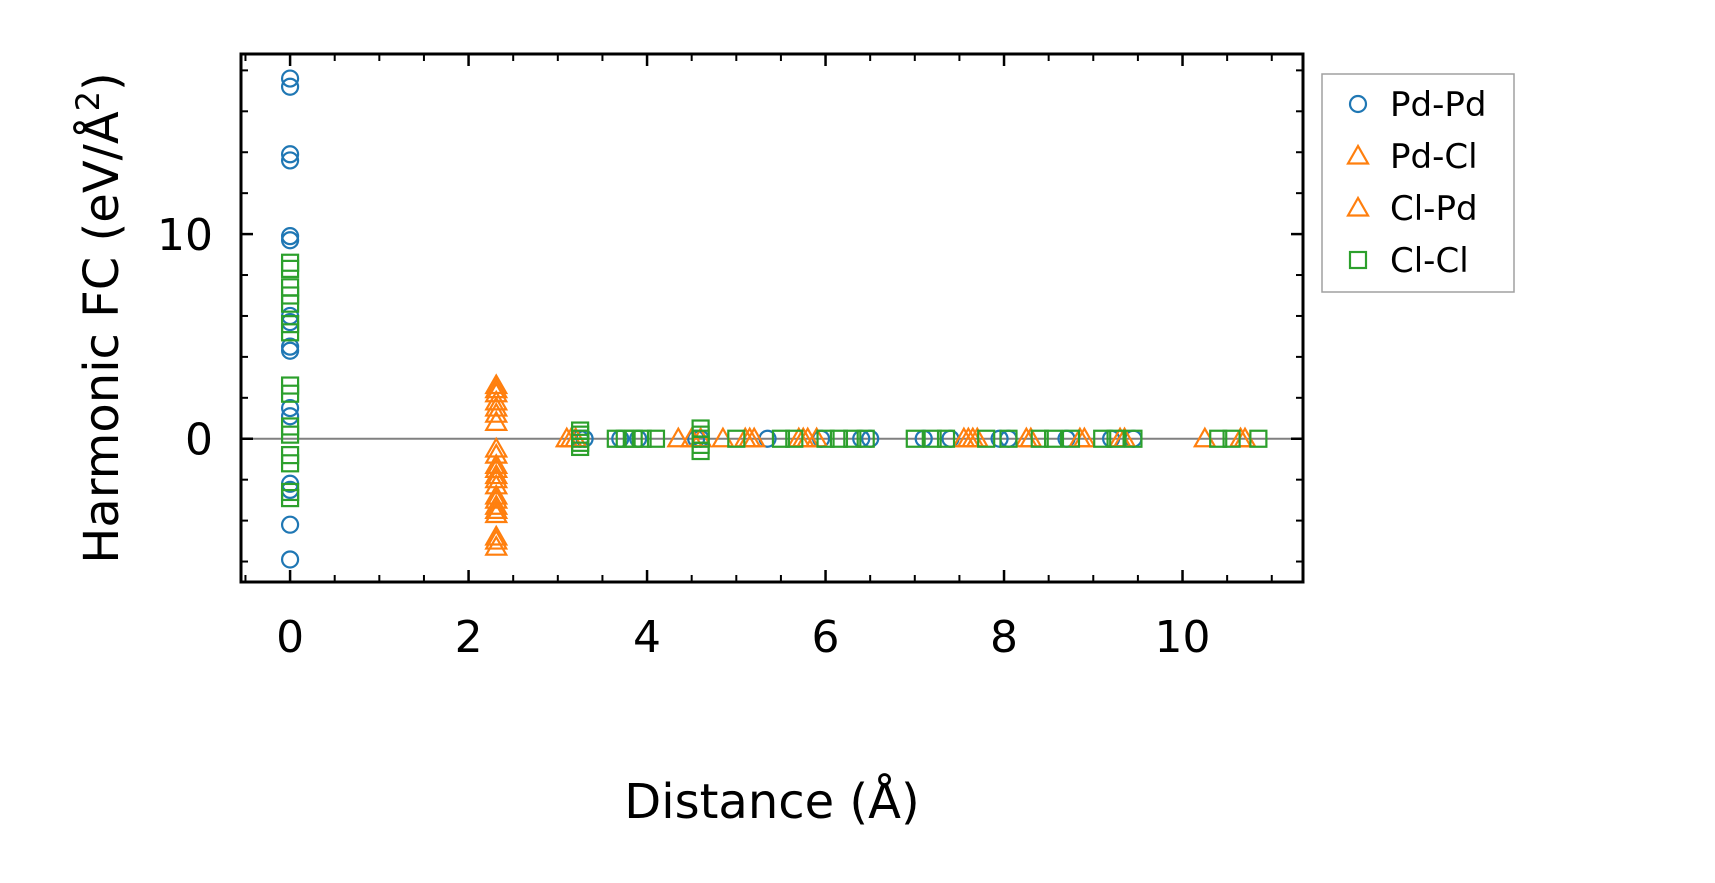 This screenshot has height=883, width=1715. I want to click on y-axis-label: Harmonic FC (eV/Å2), so click(99, 318).